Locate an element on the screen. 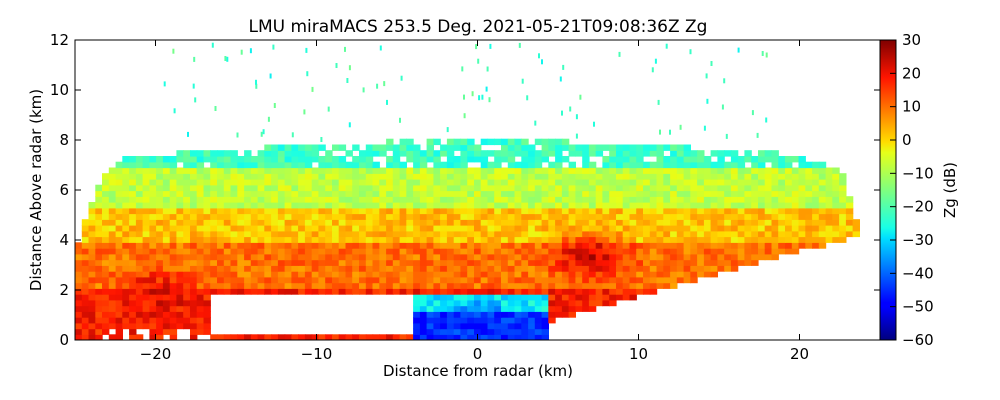 Image resolution: width=1000 pixels, height=400 pixels. range-gate-1919 is located at coordinates (728, 211).